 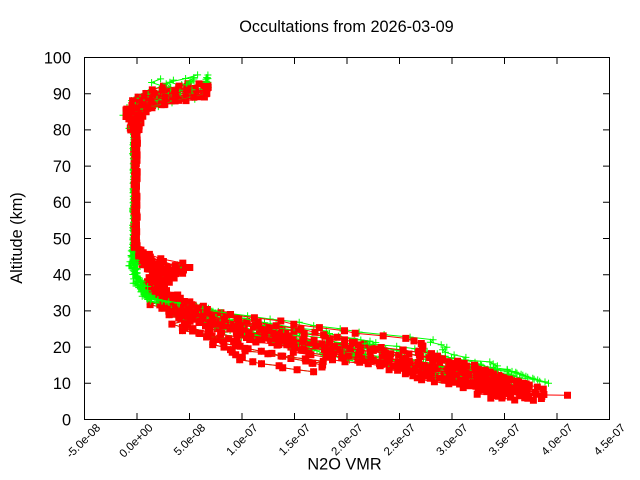 What do you see at coordinates (62, 312) in the screenshot?
I see `svg-text: 30` at bounding box center [62, 312].